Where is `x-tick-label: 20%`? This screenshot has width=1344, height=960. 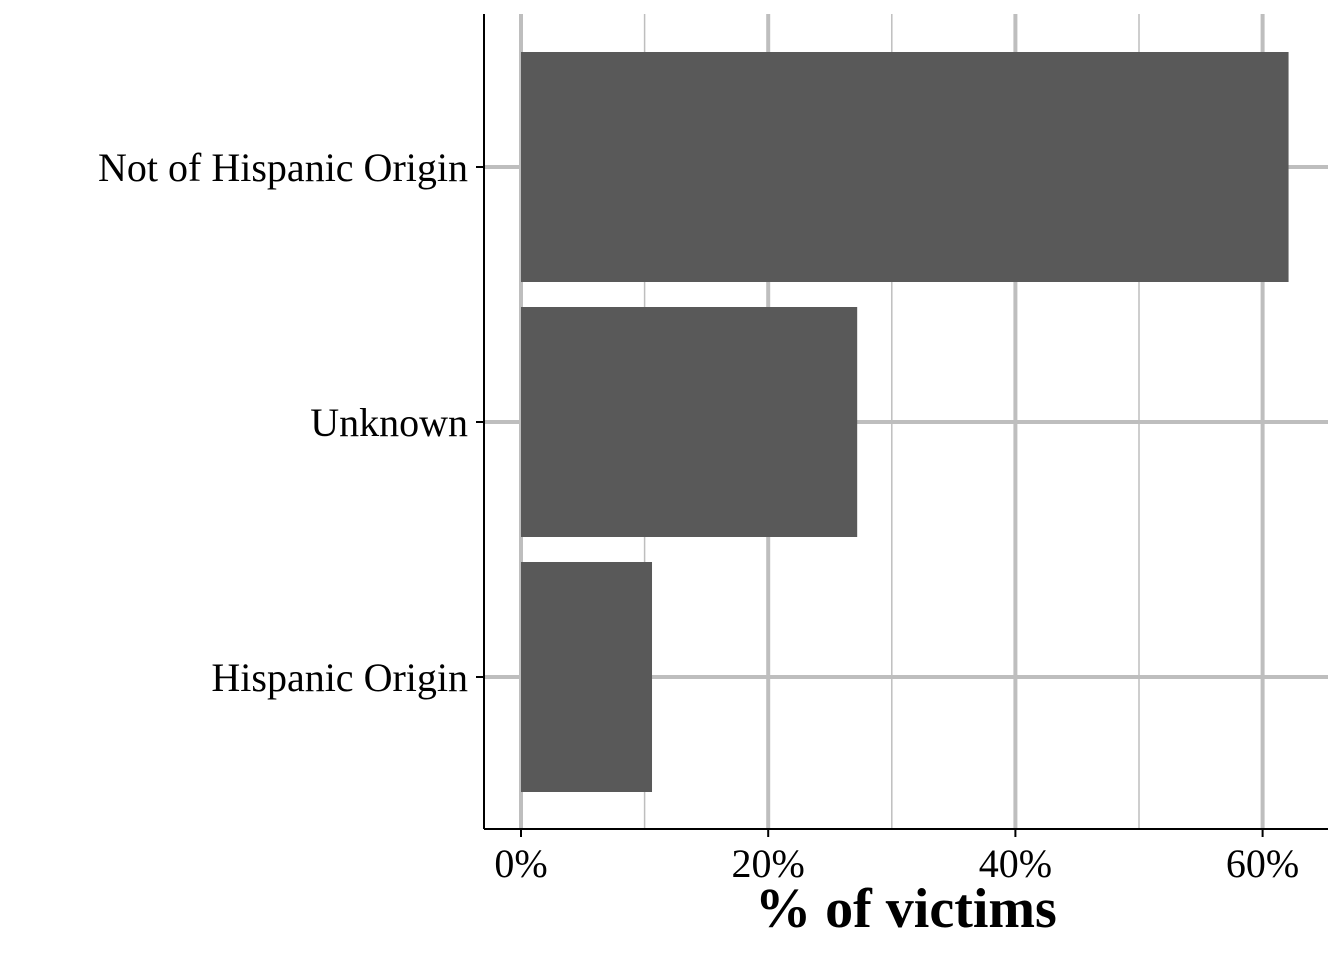
x-tick-label: 20% is located at coordinates (768, 863).